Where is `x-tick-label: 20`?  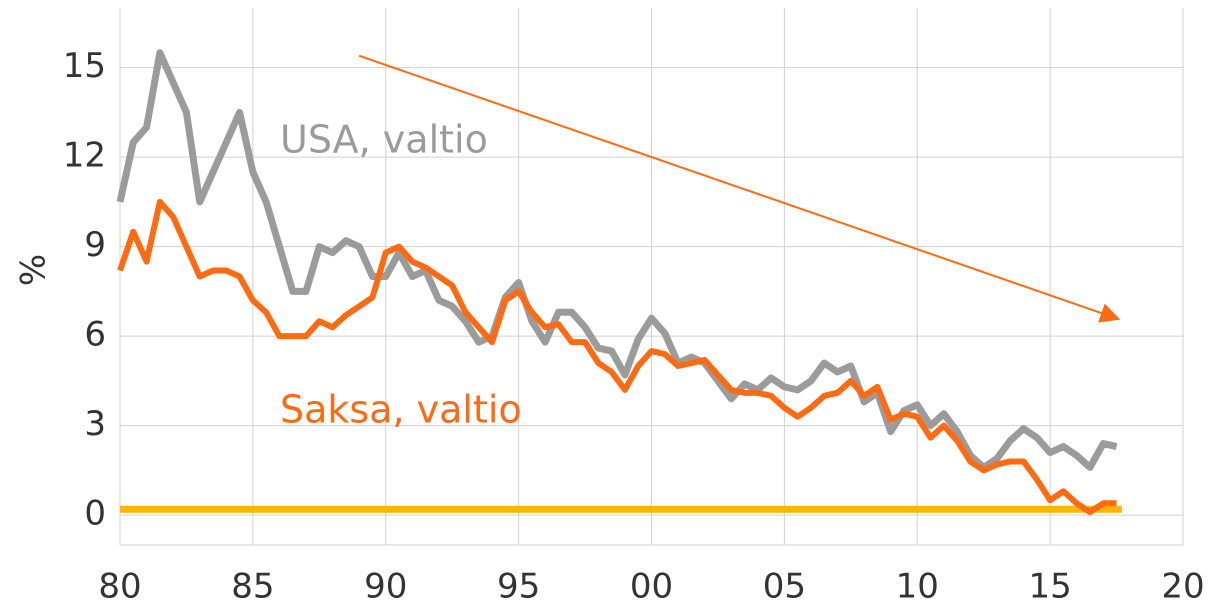
x-tick-label: 20 is located at coordinates (1182, 587).